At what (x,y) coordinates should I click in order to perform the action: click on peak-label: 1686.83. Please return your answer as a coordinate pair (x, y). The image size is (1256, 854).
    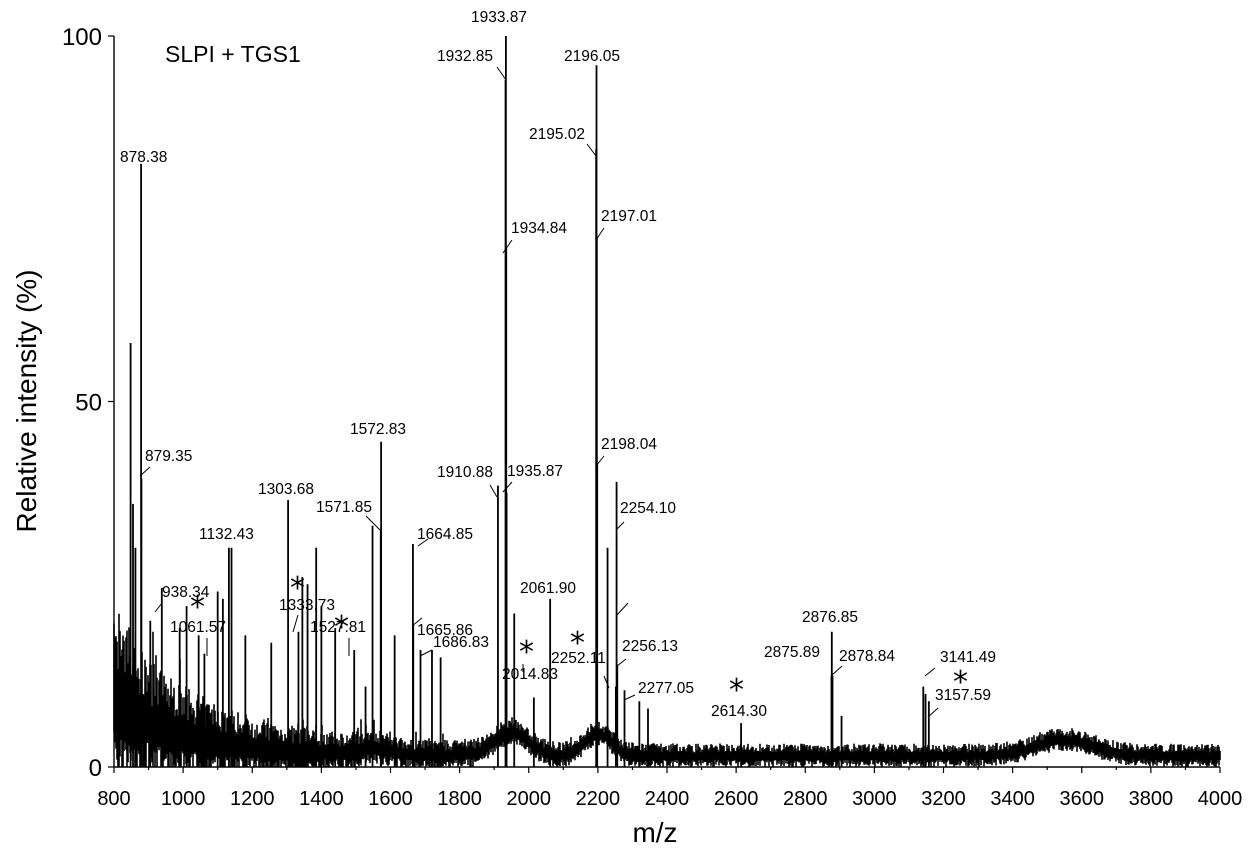
    Looking at the image, I should click on (461, 642).